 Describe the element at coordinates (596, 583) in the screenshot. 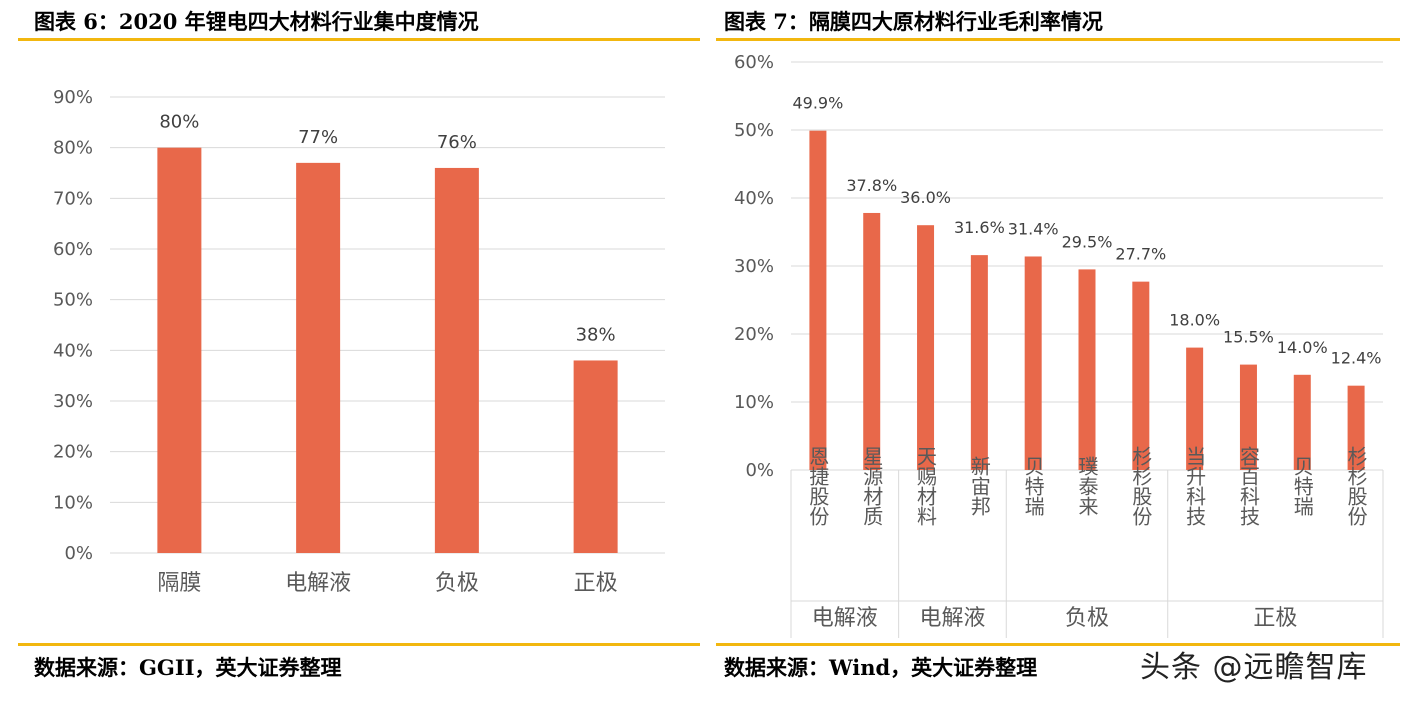

I see `left-x-category-label: 正极` at that location.